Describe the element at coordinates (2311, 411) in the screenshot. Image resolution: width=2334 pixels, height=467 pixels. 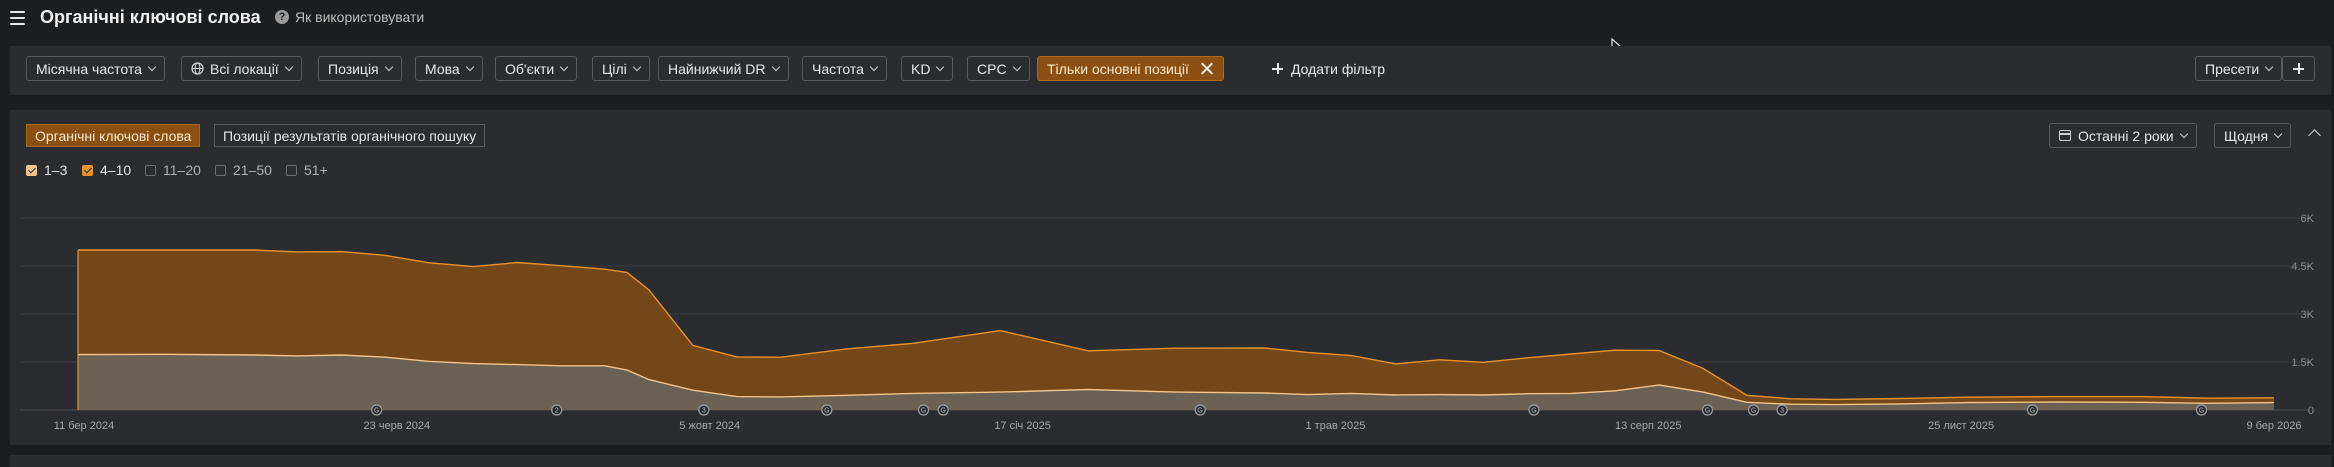
I see `y-tick-label: 0` at that location.